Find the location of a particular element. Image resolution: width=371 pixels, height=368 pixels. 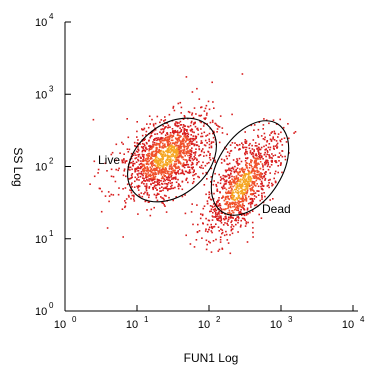

gate-live is located at coordinates (172, 160).